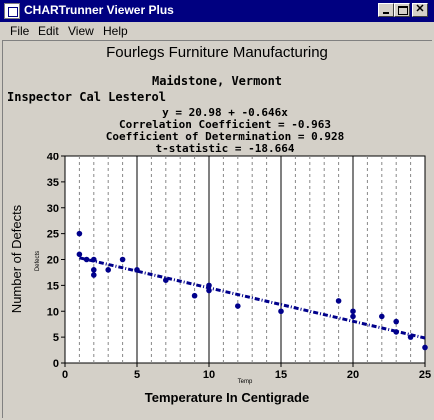 Image resolution: width=434 pixels, height=420 pixels. I want to click on x-tick-label: 15, so click(281, 375).